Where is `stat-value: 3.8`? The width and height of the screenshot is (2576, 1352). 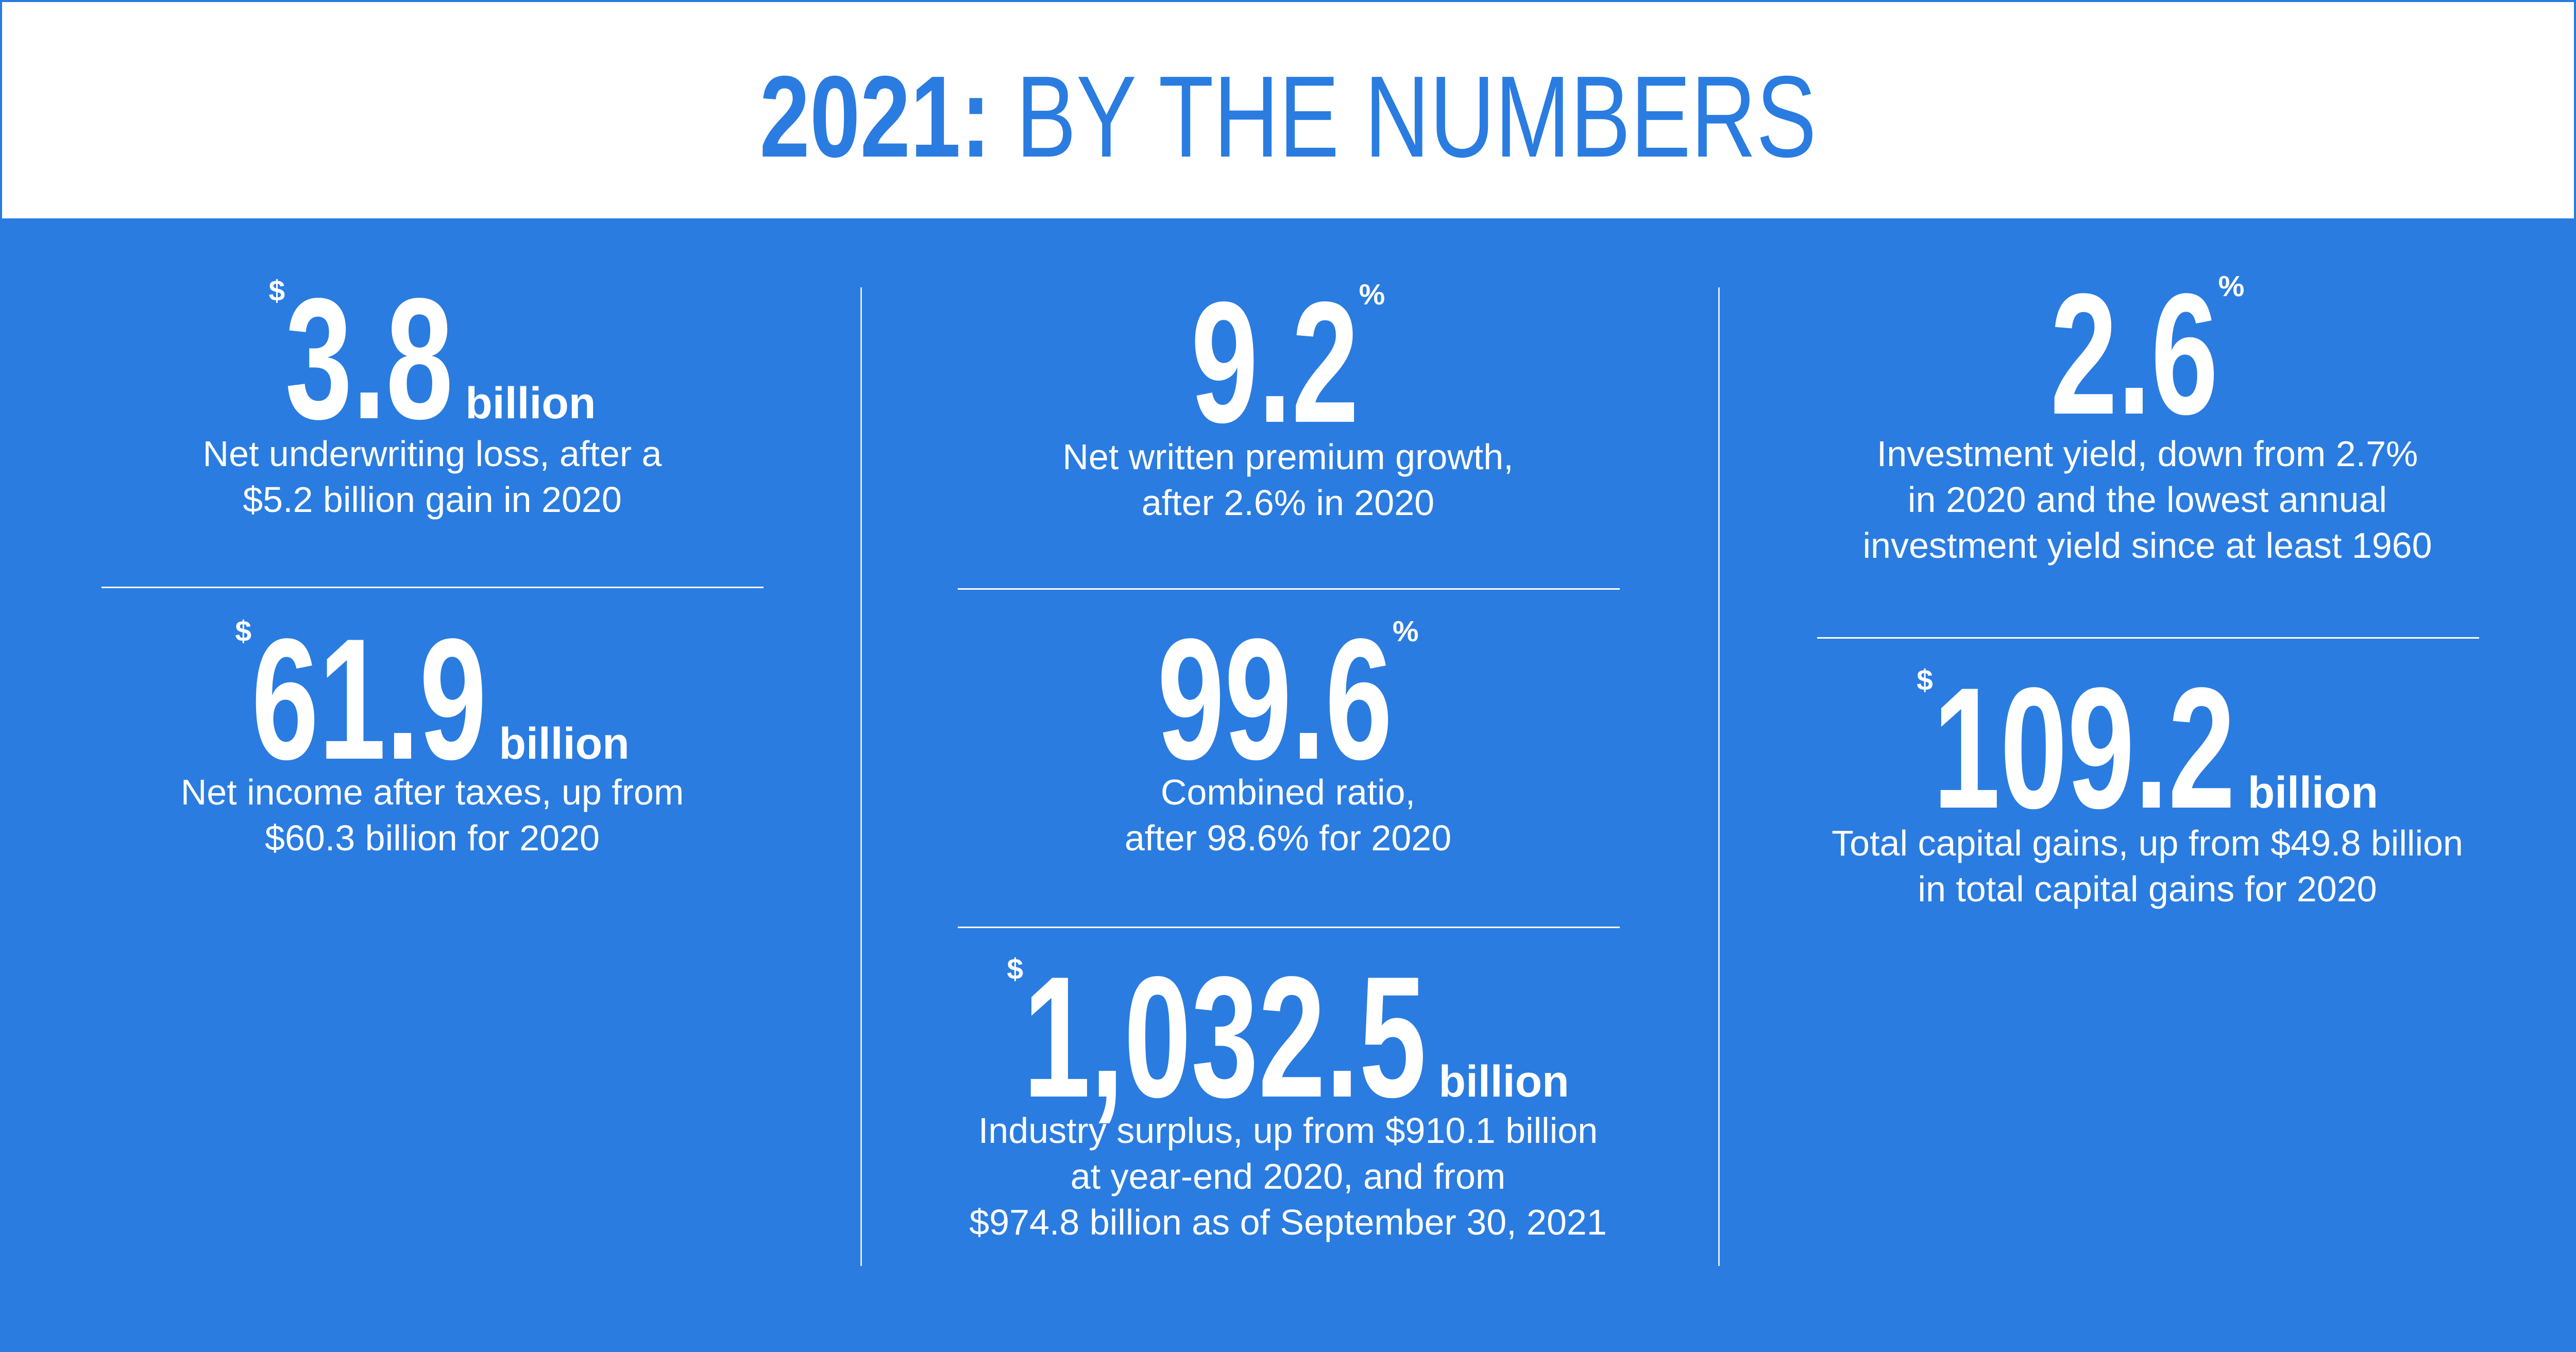
stat-value: 3.8 is located at coordinates (369, 358).